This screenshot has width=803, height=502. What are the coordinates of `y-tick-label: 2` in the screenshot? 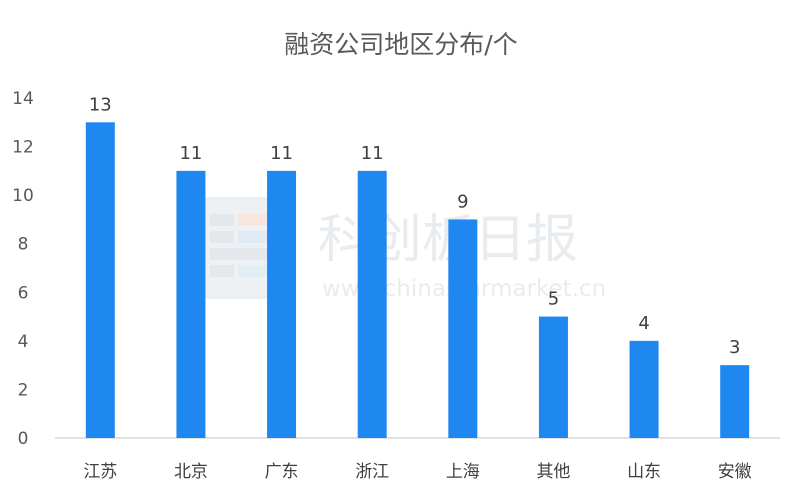 It's located at (23, 390).